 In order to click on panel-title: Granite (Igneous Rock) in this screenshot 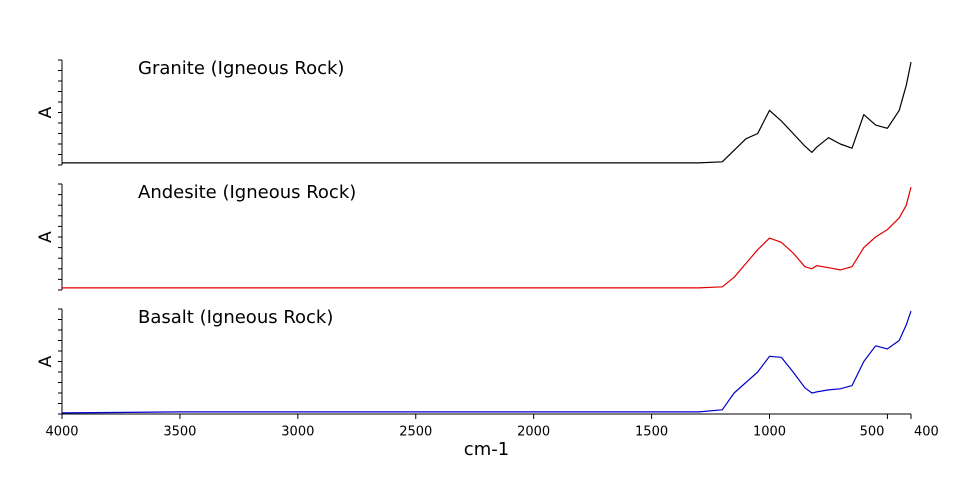, I will do `click(241, 68)`.